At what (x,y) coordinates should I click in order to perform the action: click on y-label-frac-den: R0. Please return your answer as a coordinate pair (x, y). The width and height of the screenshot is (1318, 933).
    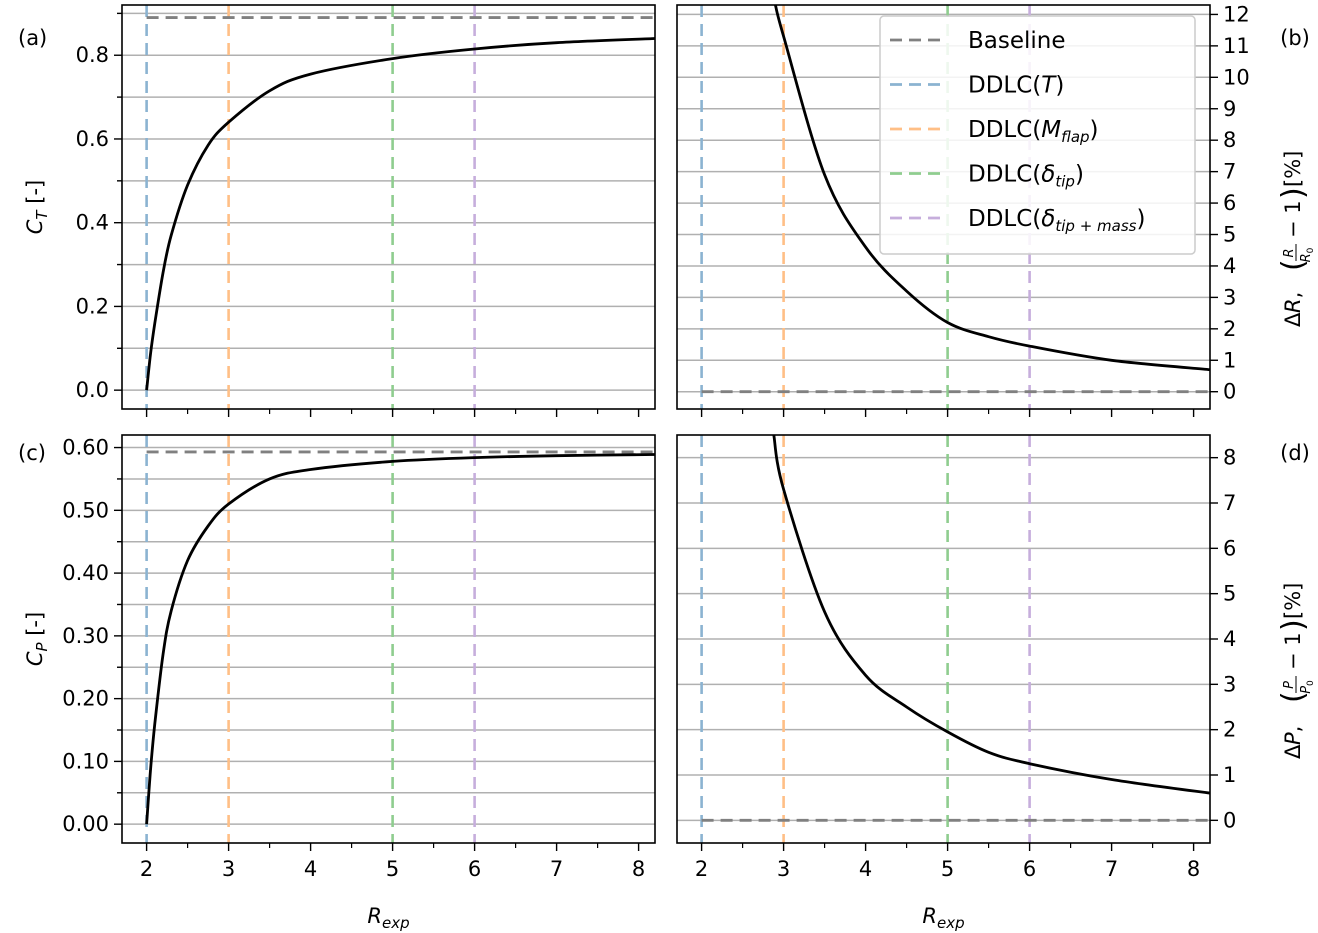
    Looking at the image, I should click on (1307, 254).